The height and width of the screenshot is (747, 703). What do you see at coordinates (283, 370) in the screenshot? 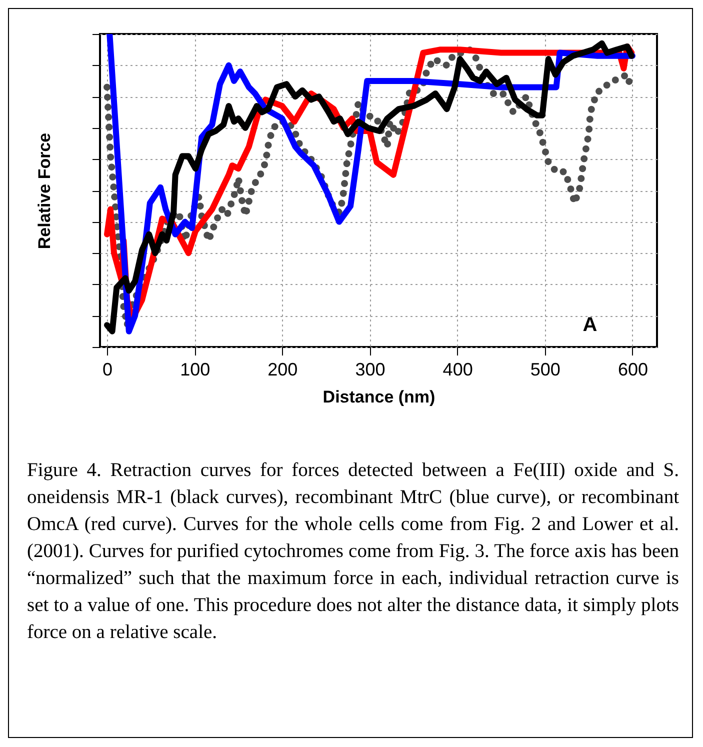
I see `x-tick-label: 200` at bounding box center [283, 370].